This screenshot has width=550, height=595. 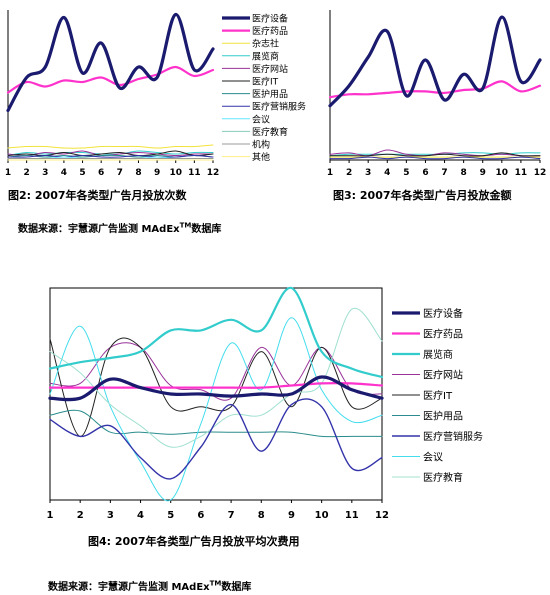 I want to click on data-source-note: 数据来源：宇慧源广告监测 MAdExTM数据库, so click(x=120, y=228).